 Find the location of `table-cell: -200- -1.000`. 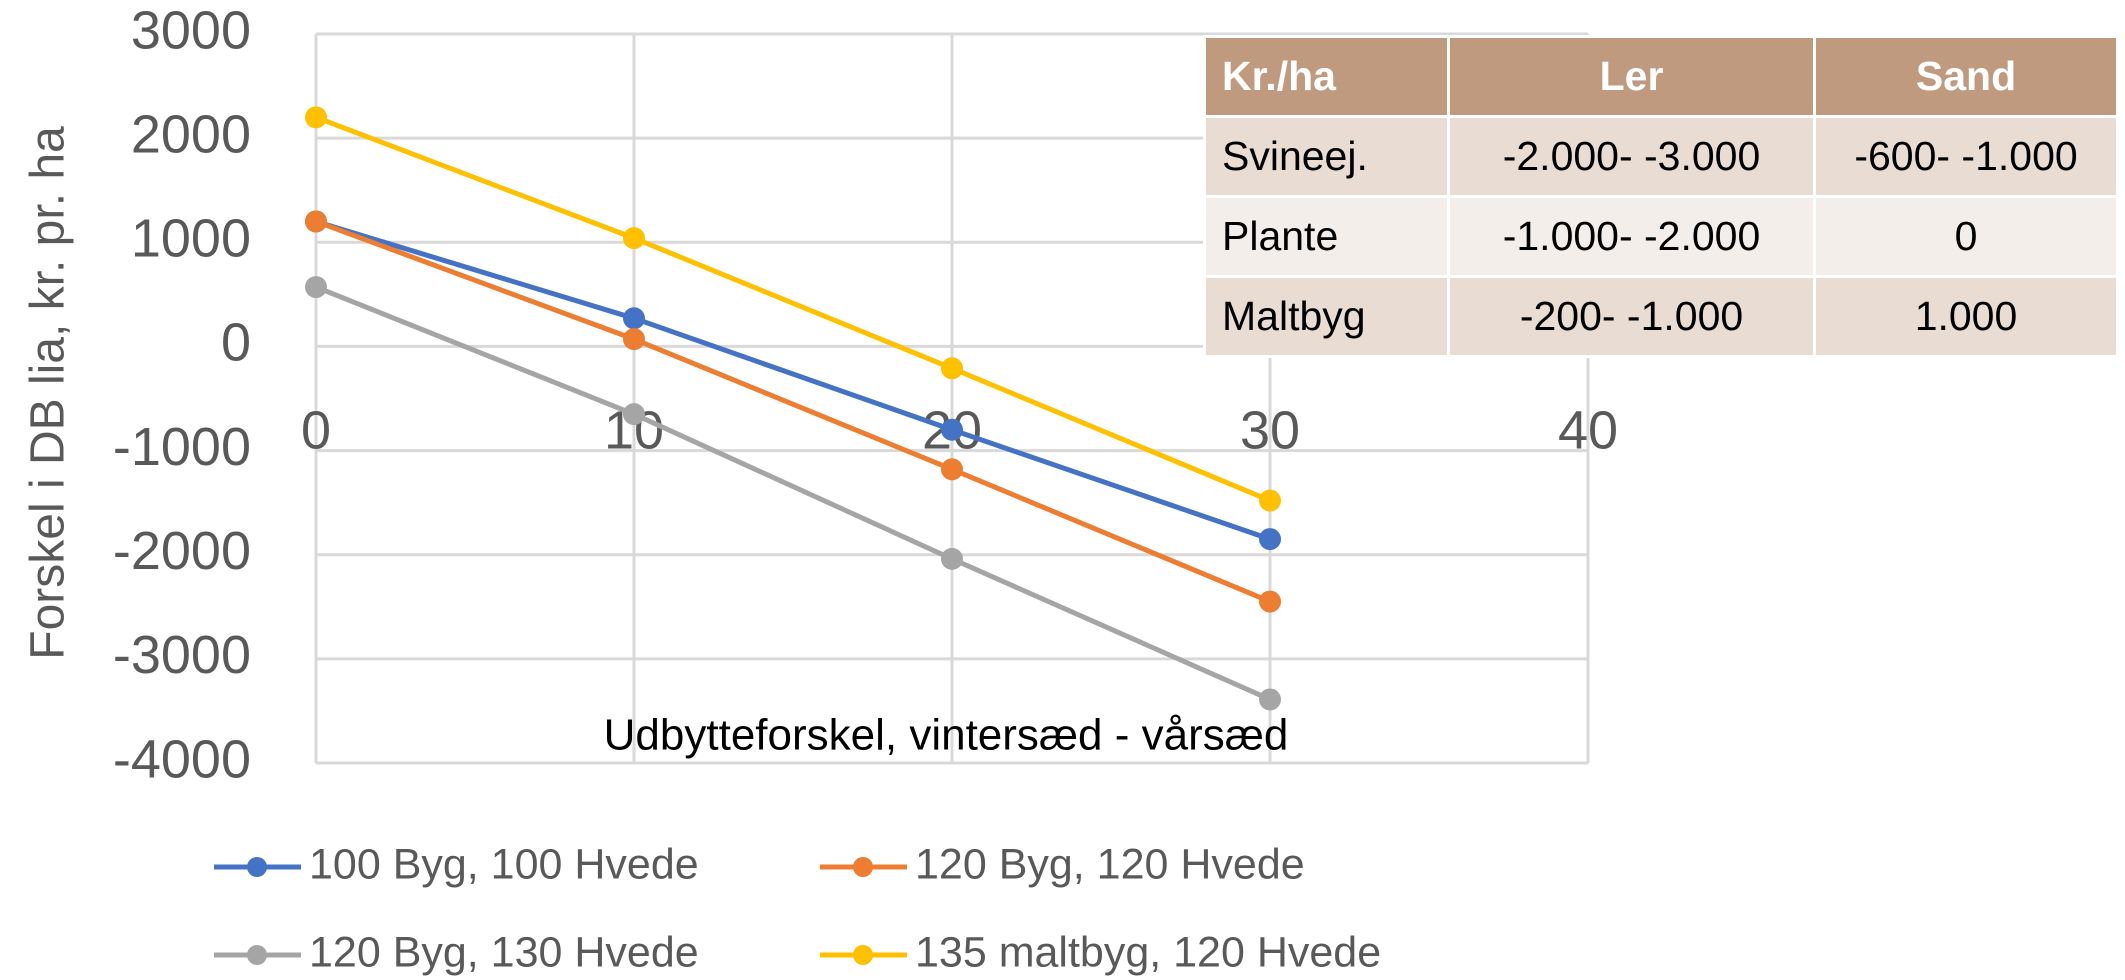

table-cell: -200- -1.000 is located at coordinates (1631, 316).